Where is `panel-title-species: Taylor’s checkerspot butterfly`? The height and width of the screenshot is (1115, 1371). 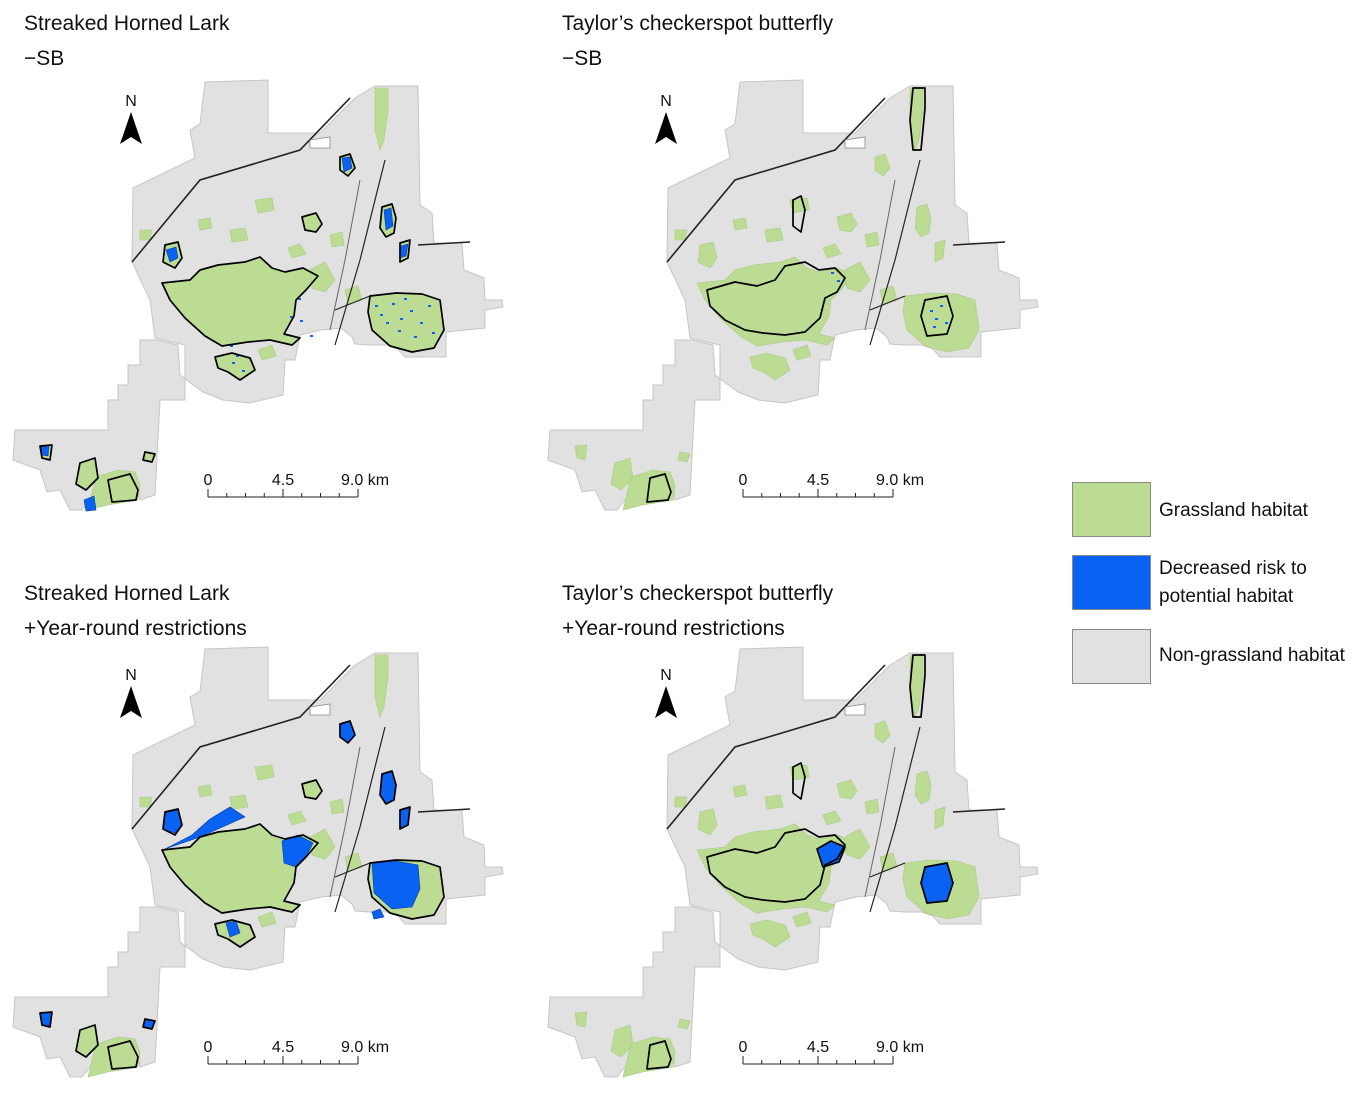
panel-title-species: Taylor’s checkerspot butterfly is located at coordinates (698, 23).